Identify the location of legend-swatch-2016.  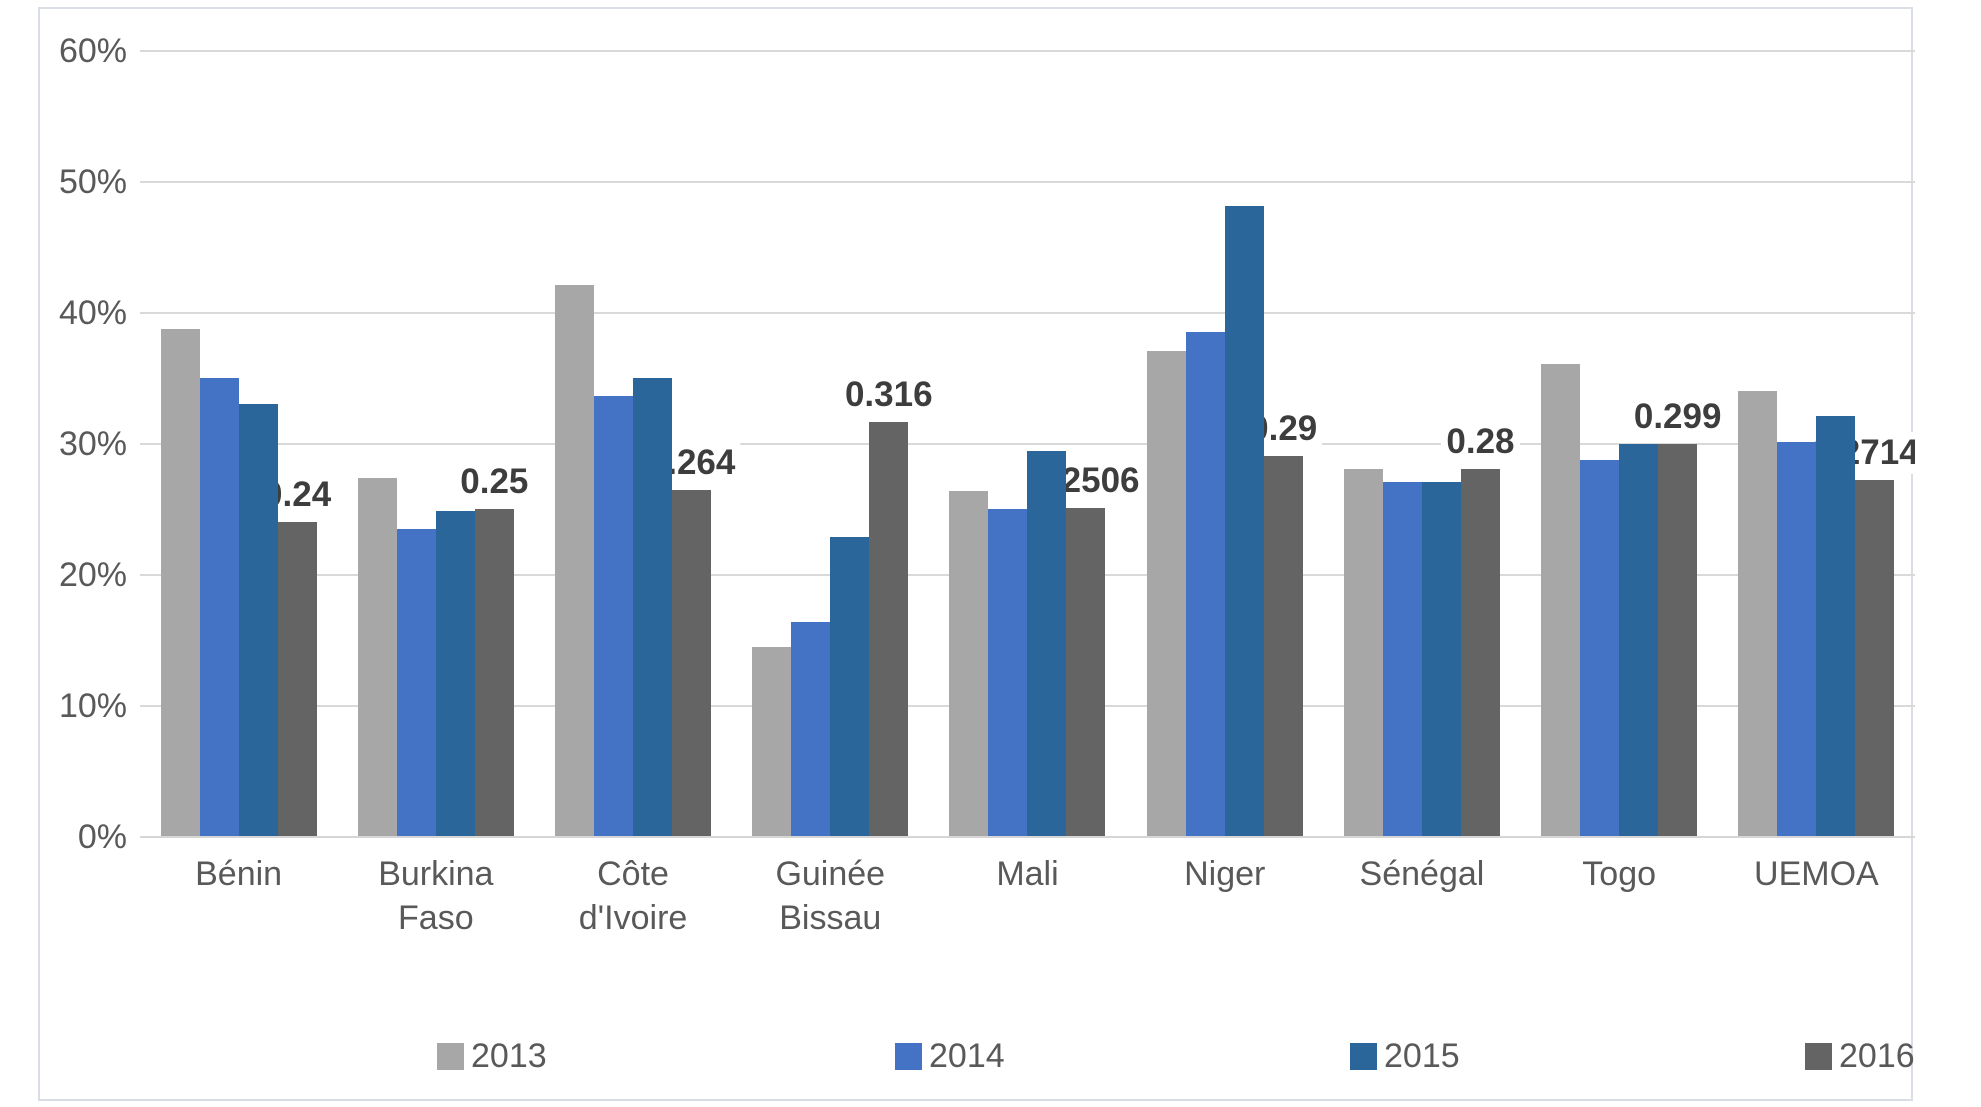
(1818, 1056).